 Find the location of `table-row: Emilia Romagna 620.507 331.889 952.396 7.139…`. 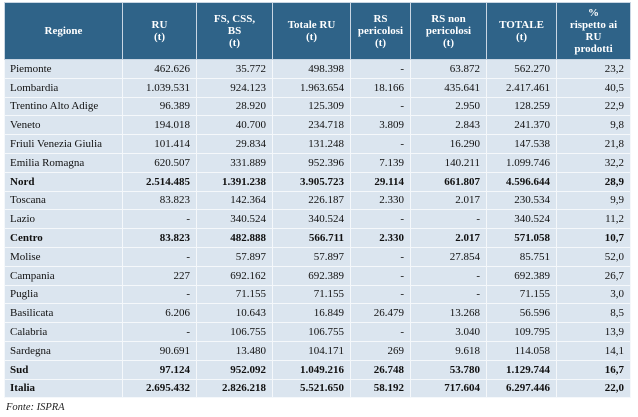

table-row: Emilia Romagna 620.507 331.889 952.396 7.139… is located at coordinates (317, 162).